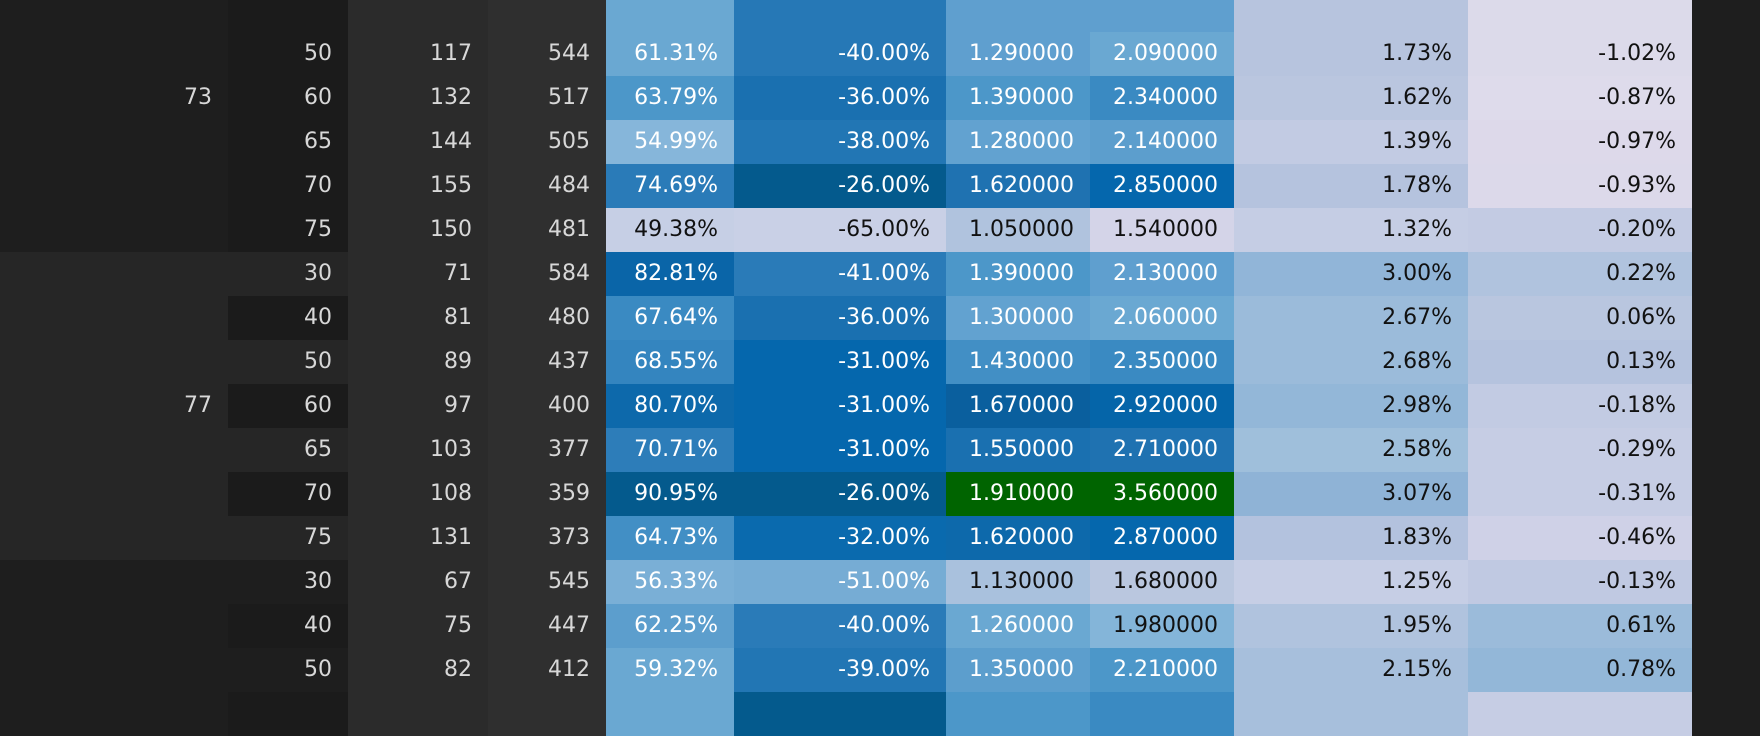  What do you see at coordinates (1162, 274) in the screenshot?
I see `c7-cell: 2.130000` at bounding box center [1162, 274].